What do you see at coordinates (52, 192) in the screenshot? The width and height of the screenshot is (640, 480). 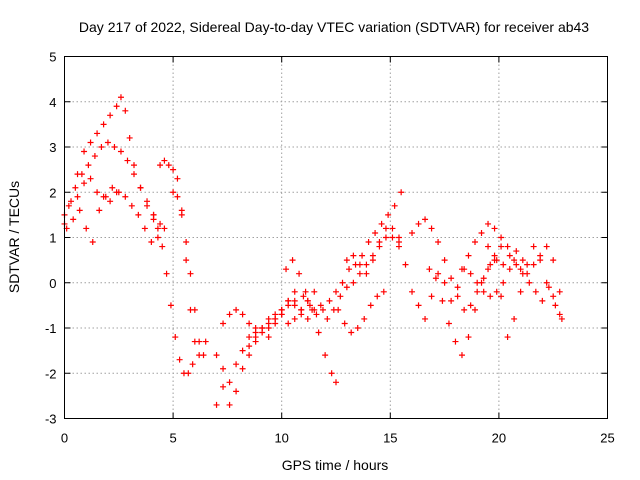 I see `y-tick-label: 2` at bounding box center [52, 192].